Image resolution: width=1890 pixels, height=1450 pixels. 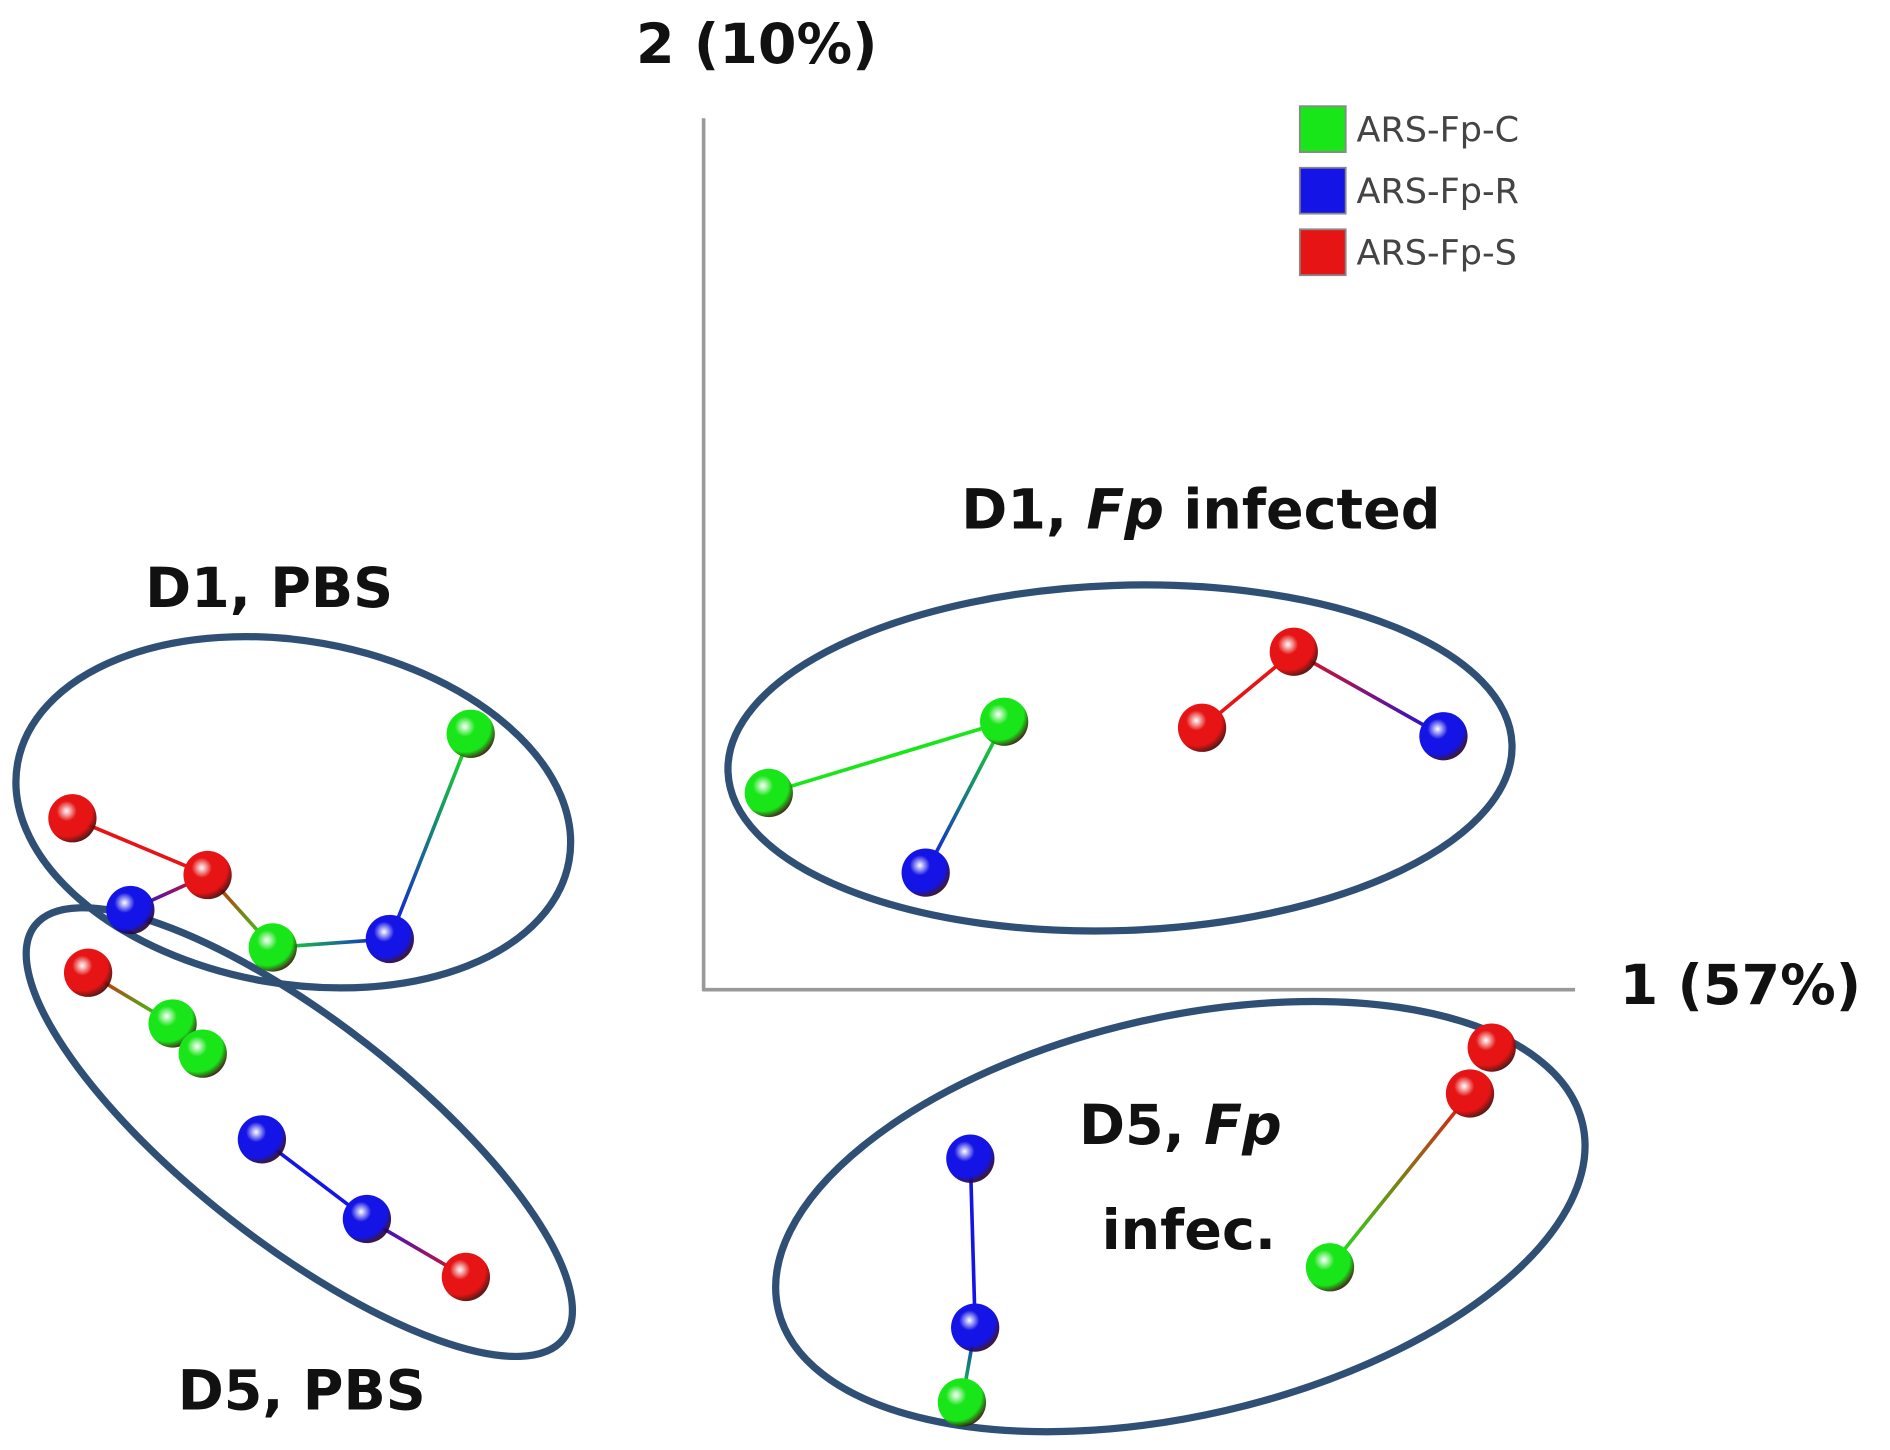 I want to click on legend-label: ARS-Fp-S, so click(x=1437, y=254).